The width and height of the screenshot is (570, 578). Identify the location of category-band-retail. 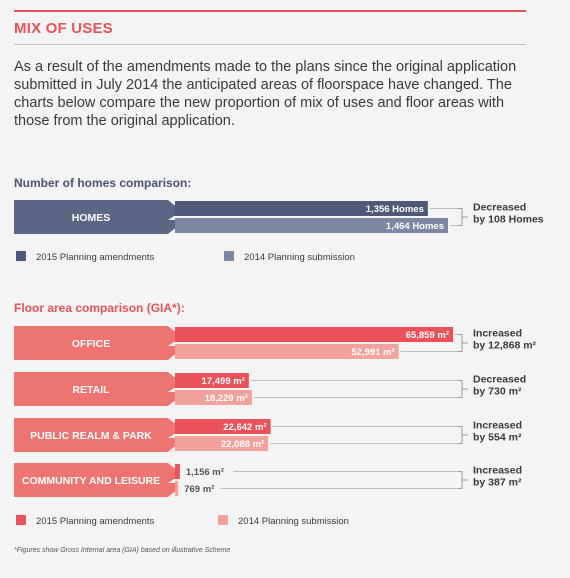
(94, 389).